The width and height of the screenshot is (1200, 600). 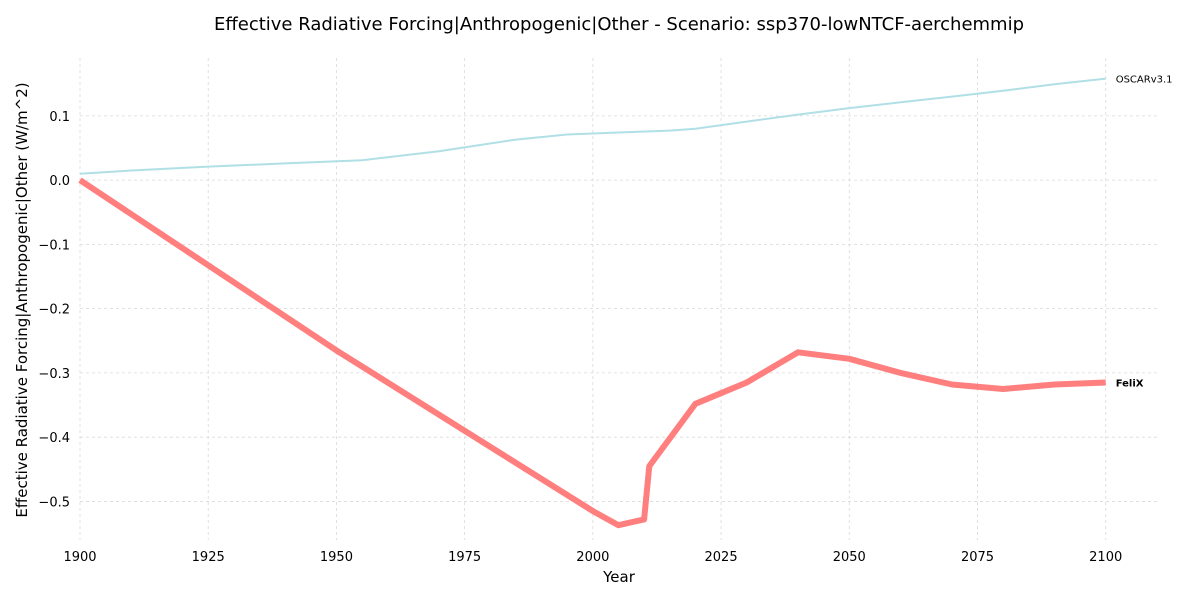 What do you see at coordinates (208, 557) in the screenshot?
I see `x-tick-label: 1925` at bounding box center [208, 557].